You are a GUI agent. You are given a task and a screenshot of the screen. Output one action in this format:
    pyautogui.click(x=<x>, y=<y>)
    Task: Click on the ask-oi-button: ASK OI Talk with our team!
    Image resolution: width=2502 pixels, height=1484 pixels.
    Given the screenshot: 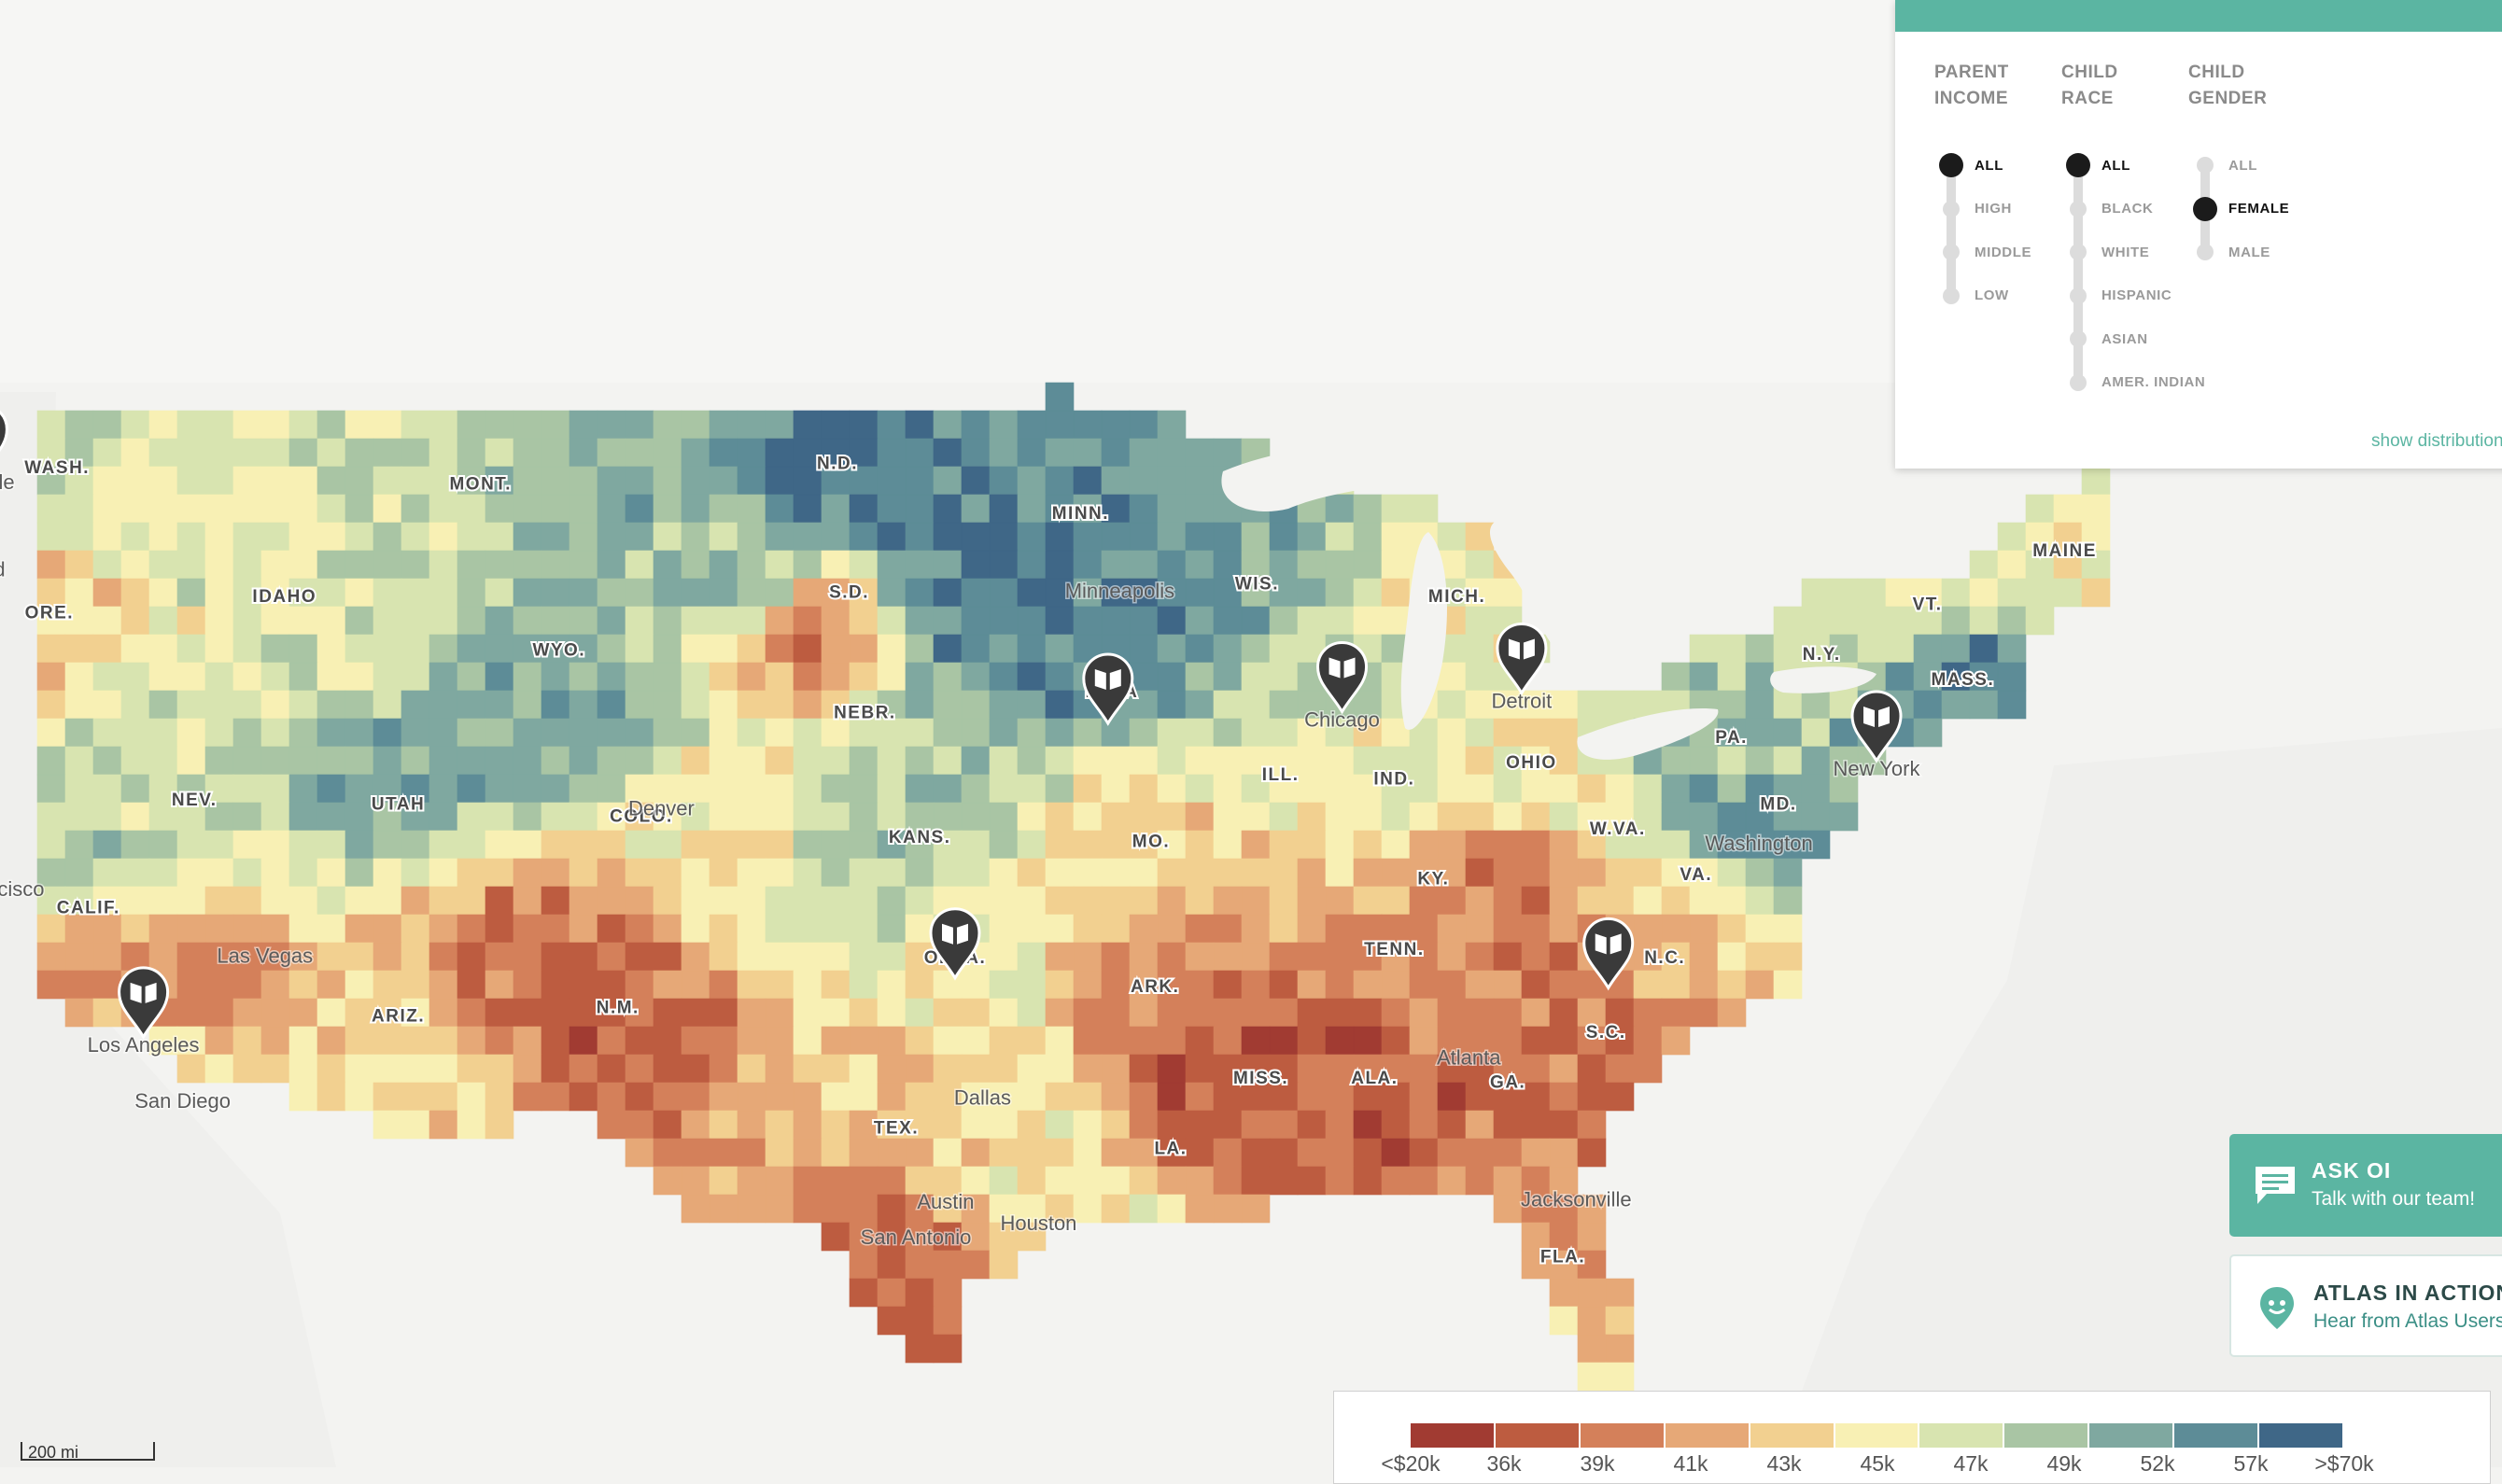 What is the action you would take?
    pyautogui.click(x=2365, y=1185)
    